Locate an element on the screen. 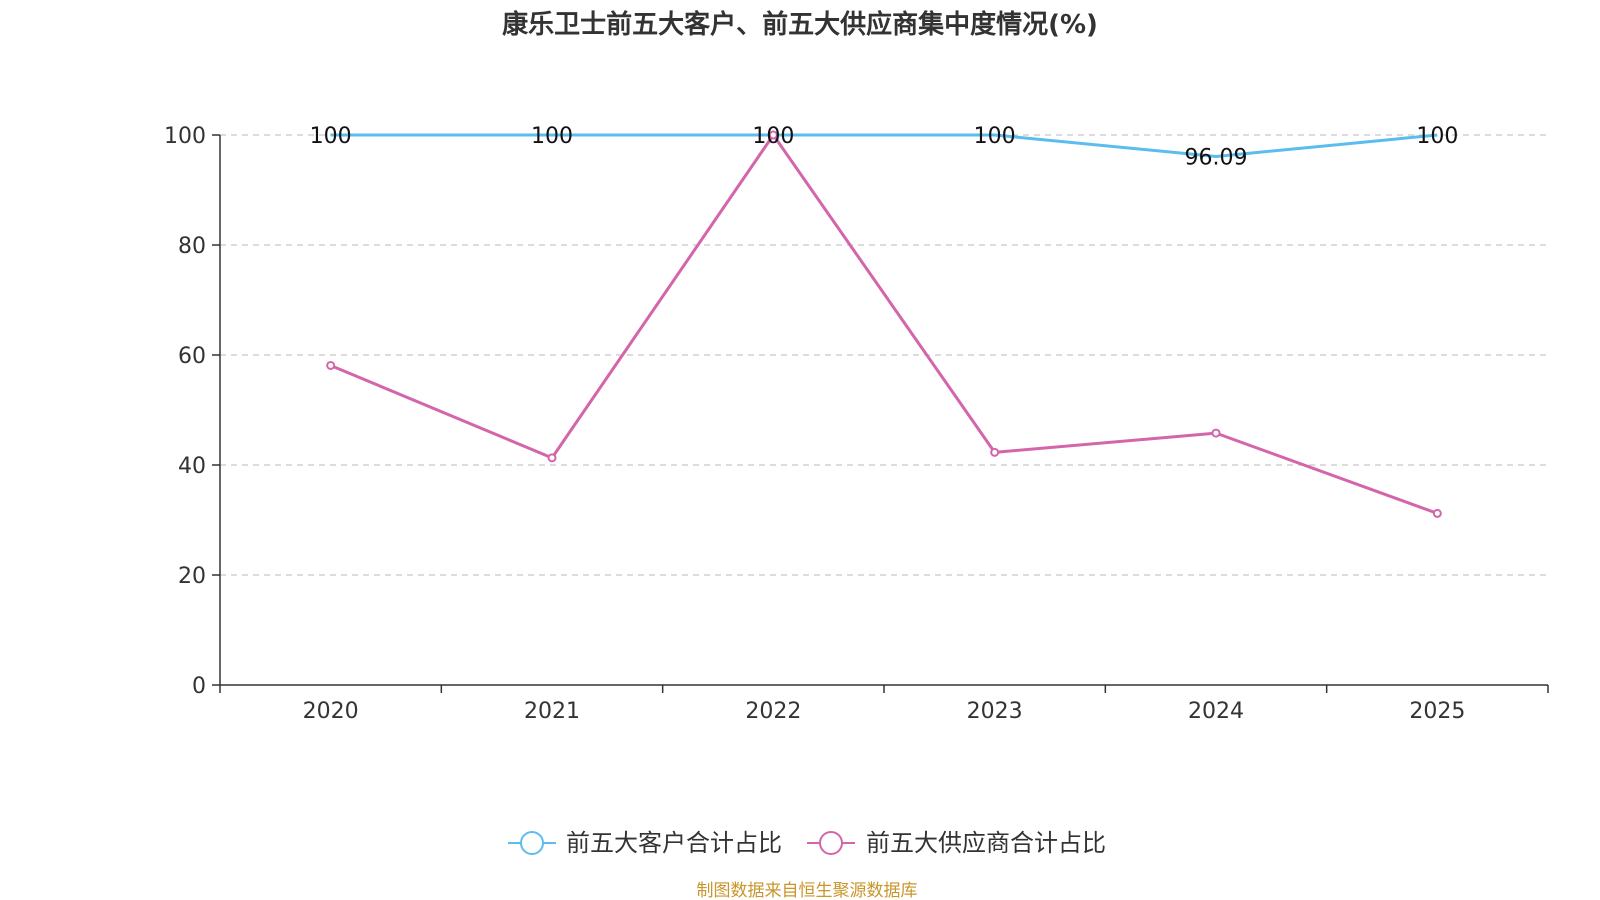 This screenshot has width=1600, height=900. x-tick-label: 2021 is located at coordinates (552, 711).